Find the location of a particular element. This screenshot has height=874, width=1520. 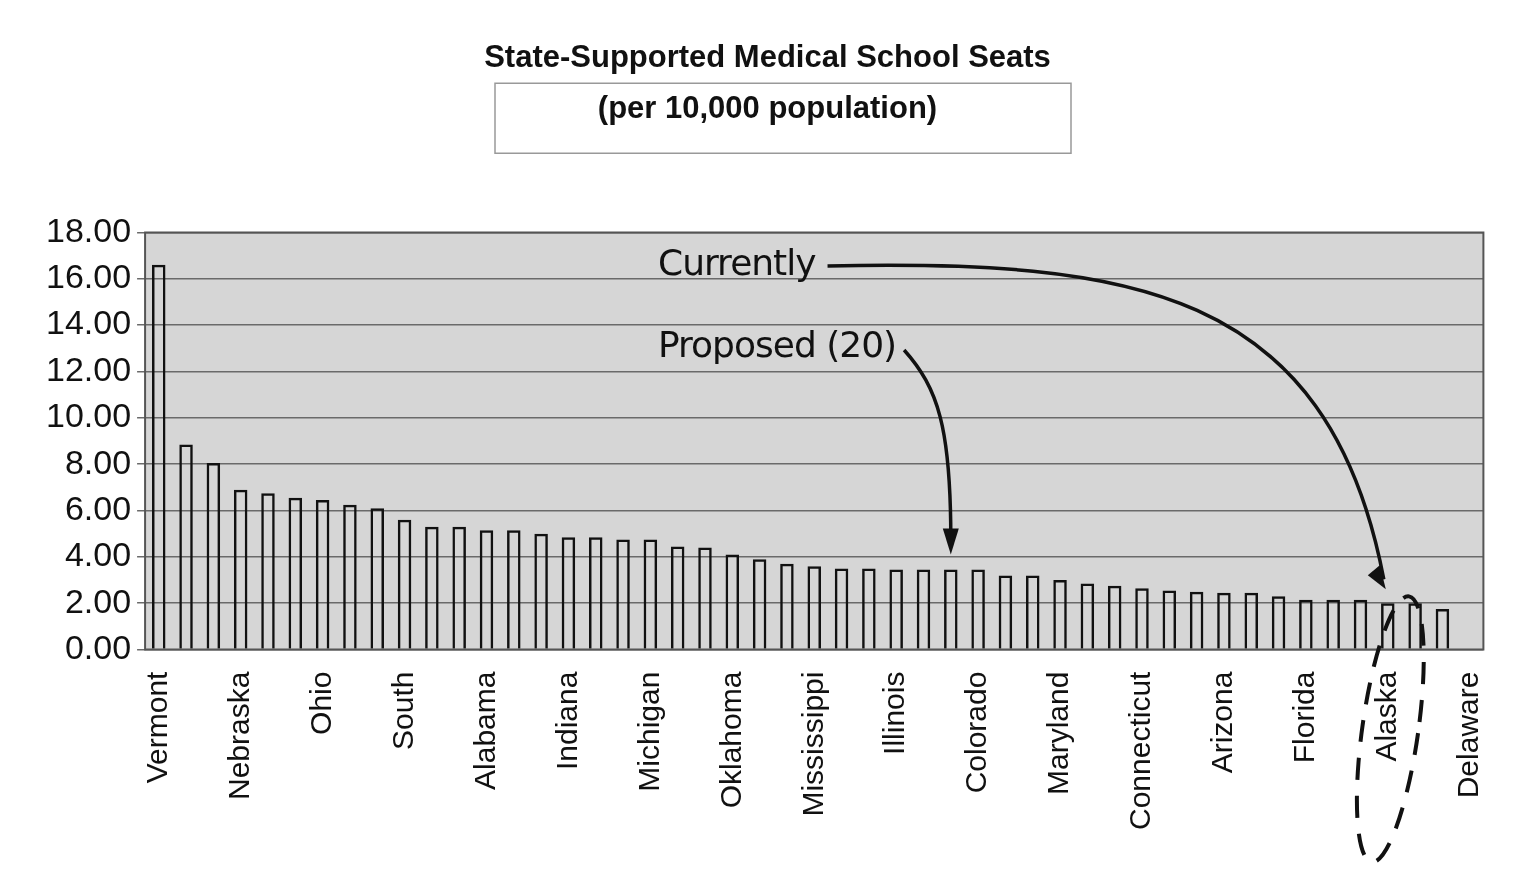

annotation: Currently is located at coordinates (737, 262).